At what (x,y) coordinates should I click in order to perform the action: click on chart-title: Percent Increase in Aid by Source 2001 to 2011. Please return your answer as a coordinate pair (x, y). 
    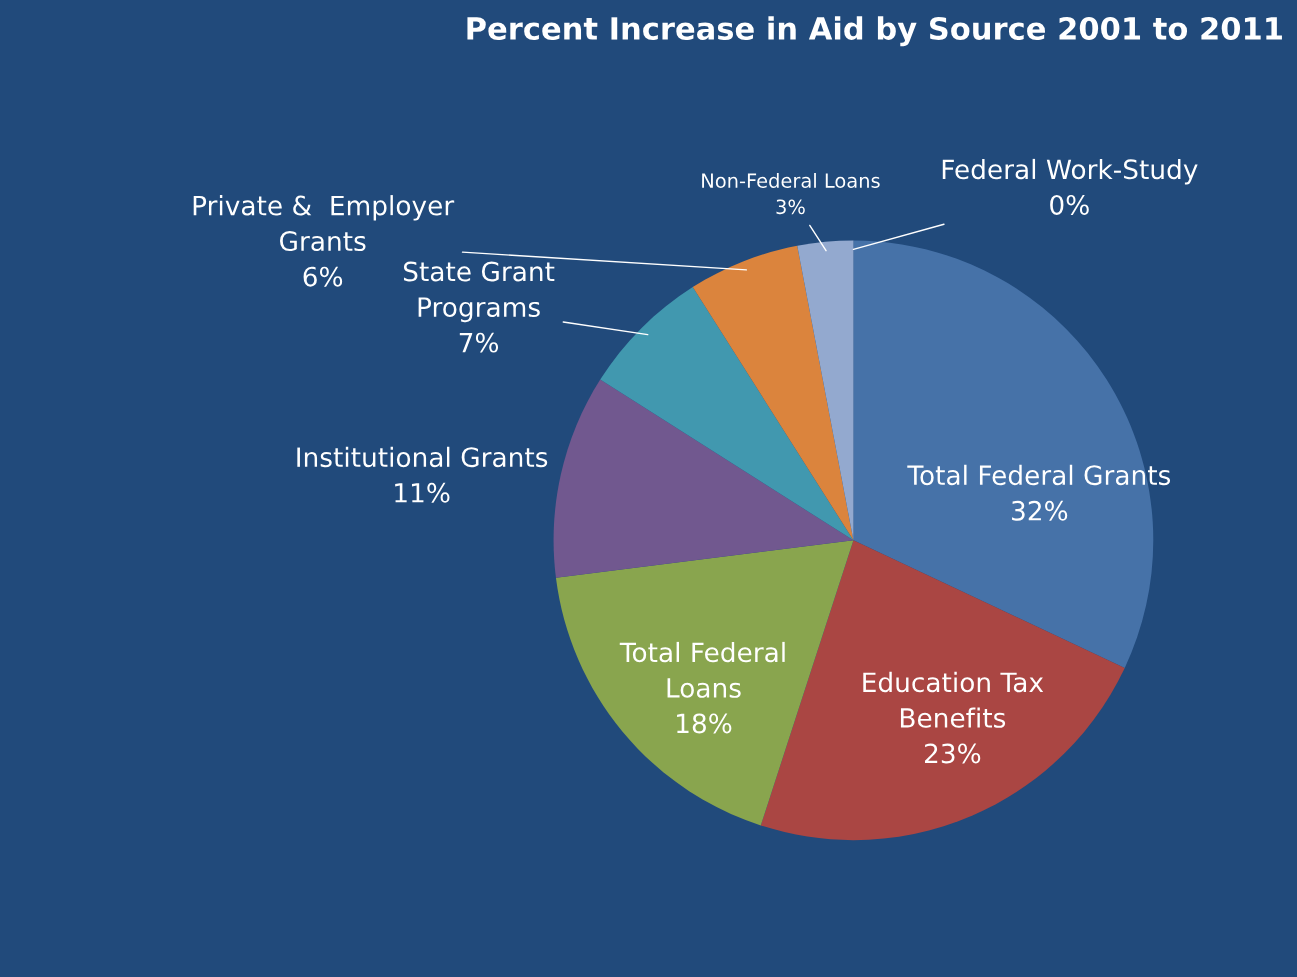
    Looking at the image, I should click on (874, 31).